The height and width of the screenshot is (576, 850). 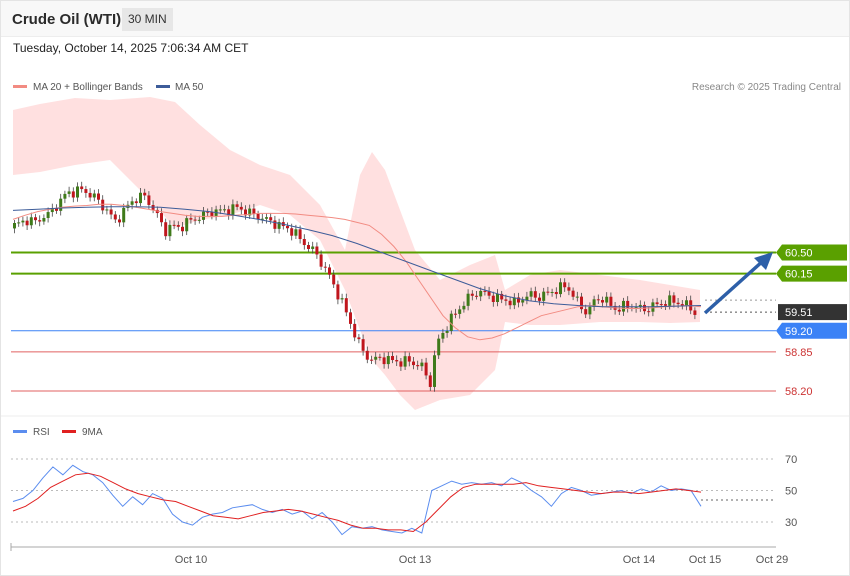 I want to click on rsi-ma-legend-swatch, so click(x=69, y=431).